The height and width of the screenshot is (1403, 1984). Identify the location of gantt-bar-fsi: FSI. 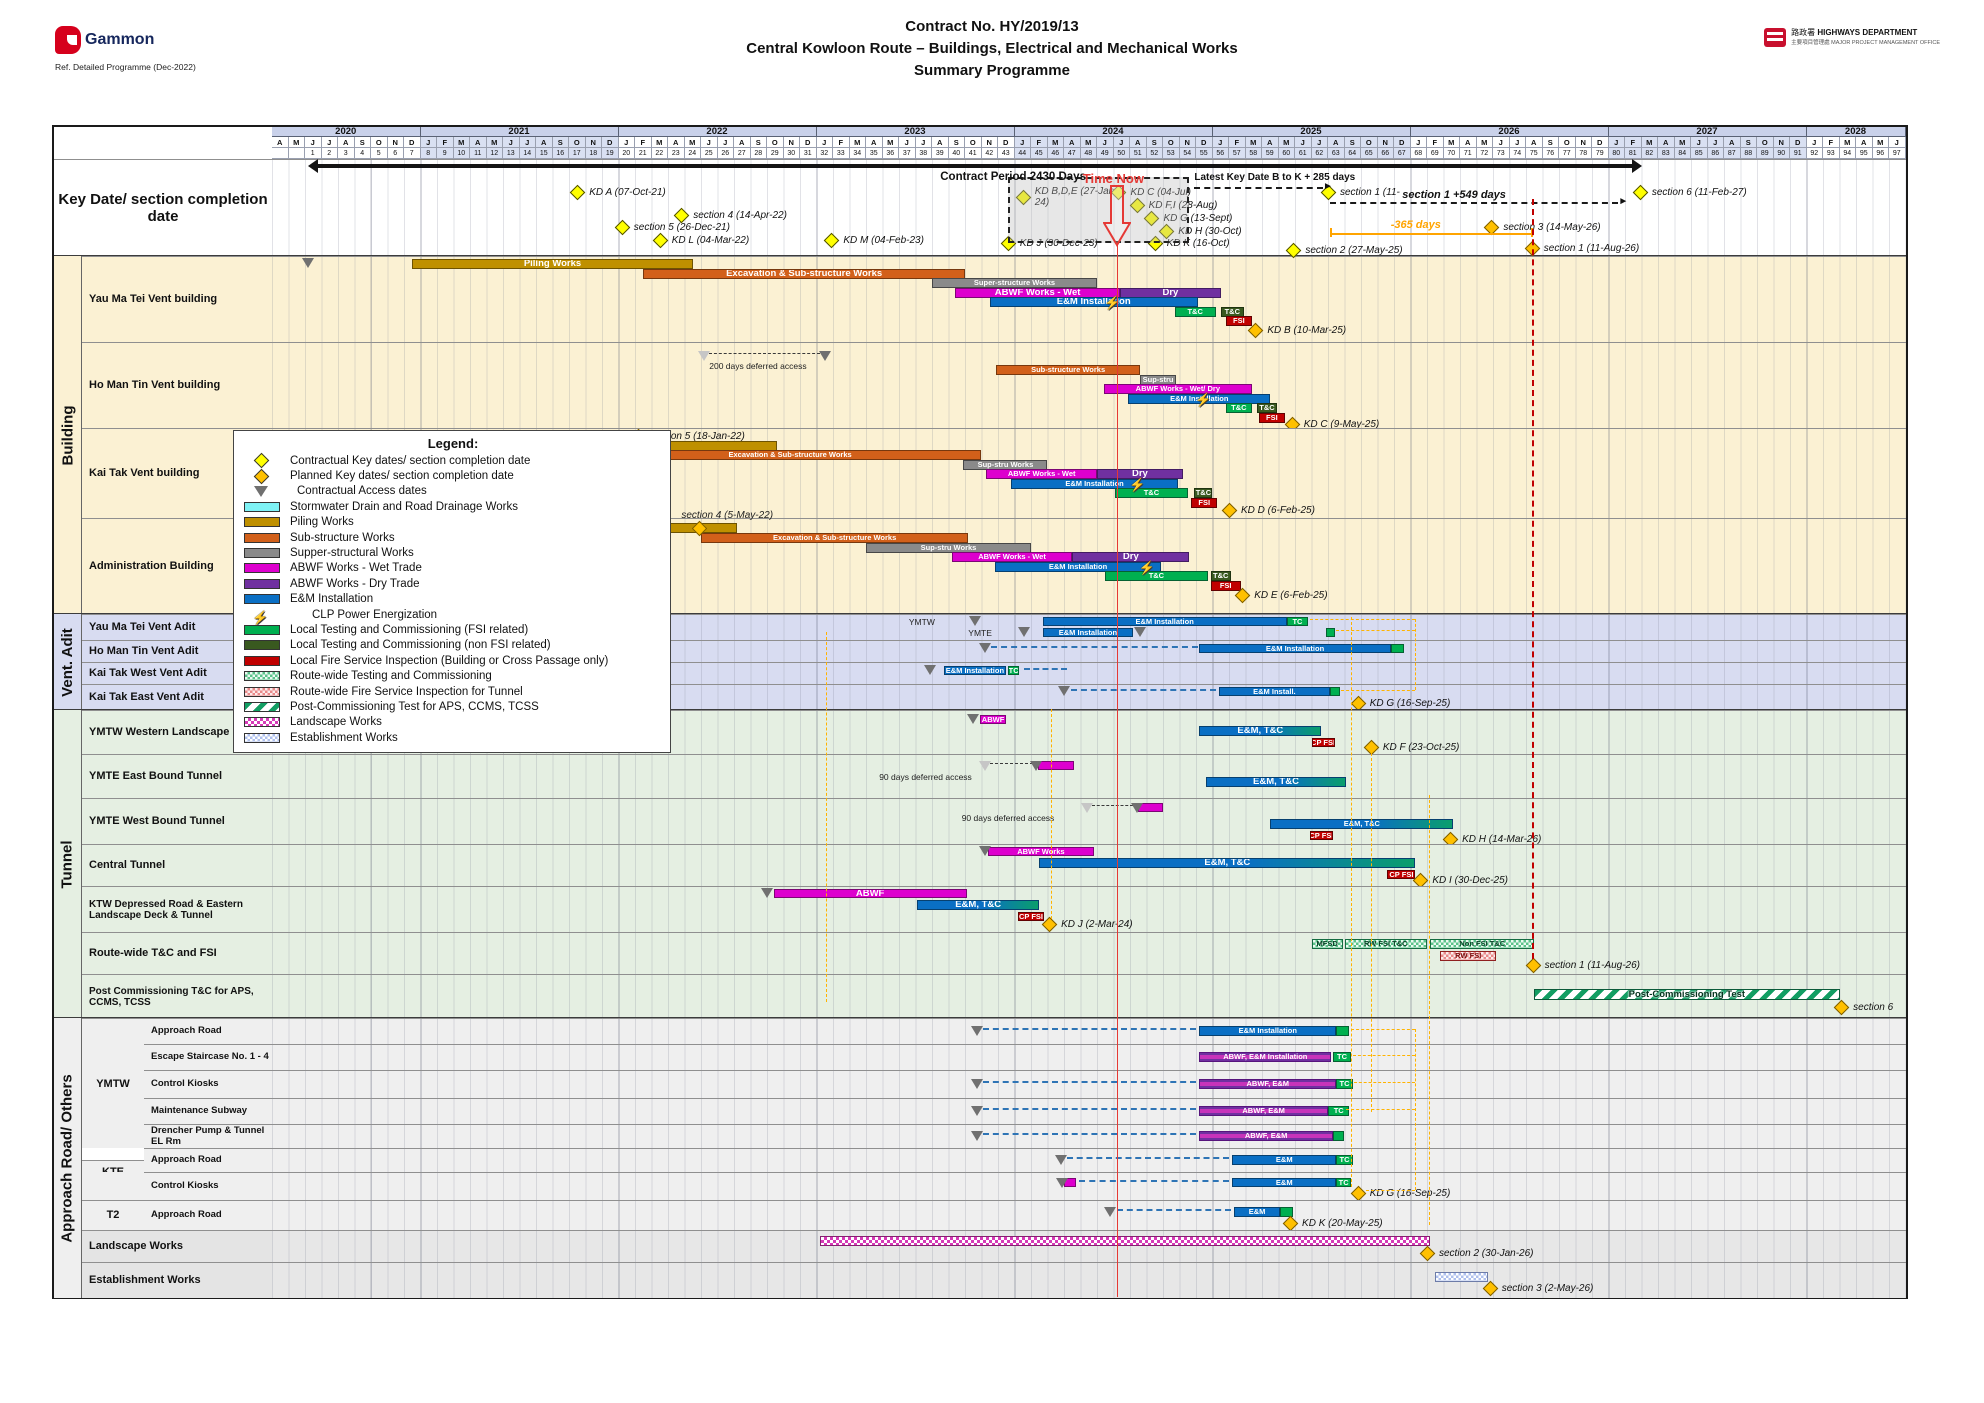
(1239, 321).